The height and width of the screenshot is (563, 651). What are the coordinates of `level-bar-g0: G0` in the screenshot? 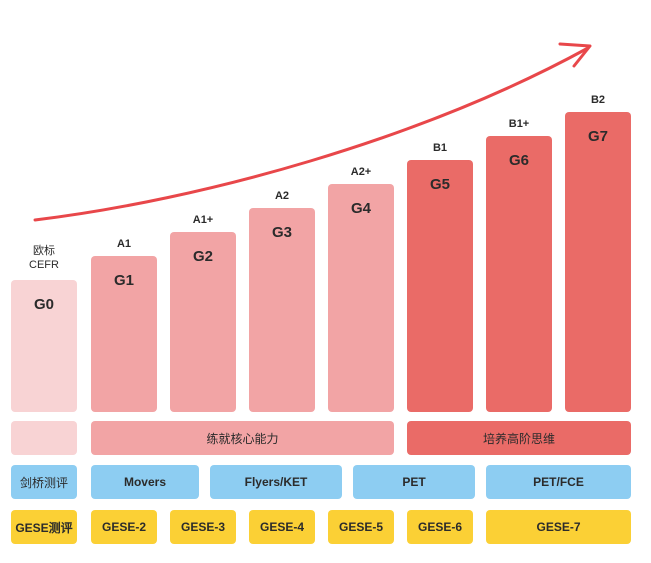 It's located at (44, 346).